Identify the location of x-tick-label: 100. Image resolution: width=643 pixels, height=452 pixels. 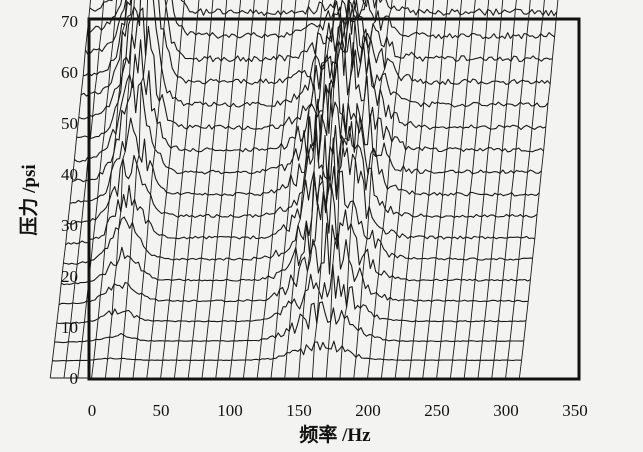
(230, 410).